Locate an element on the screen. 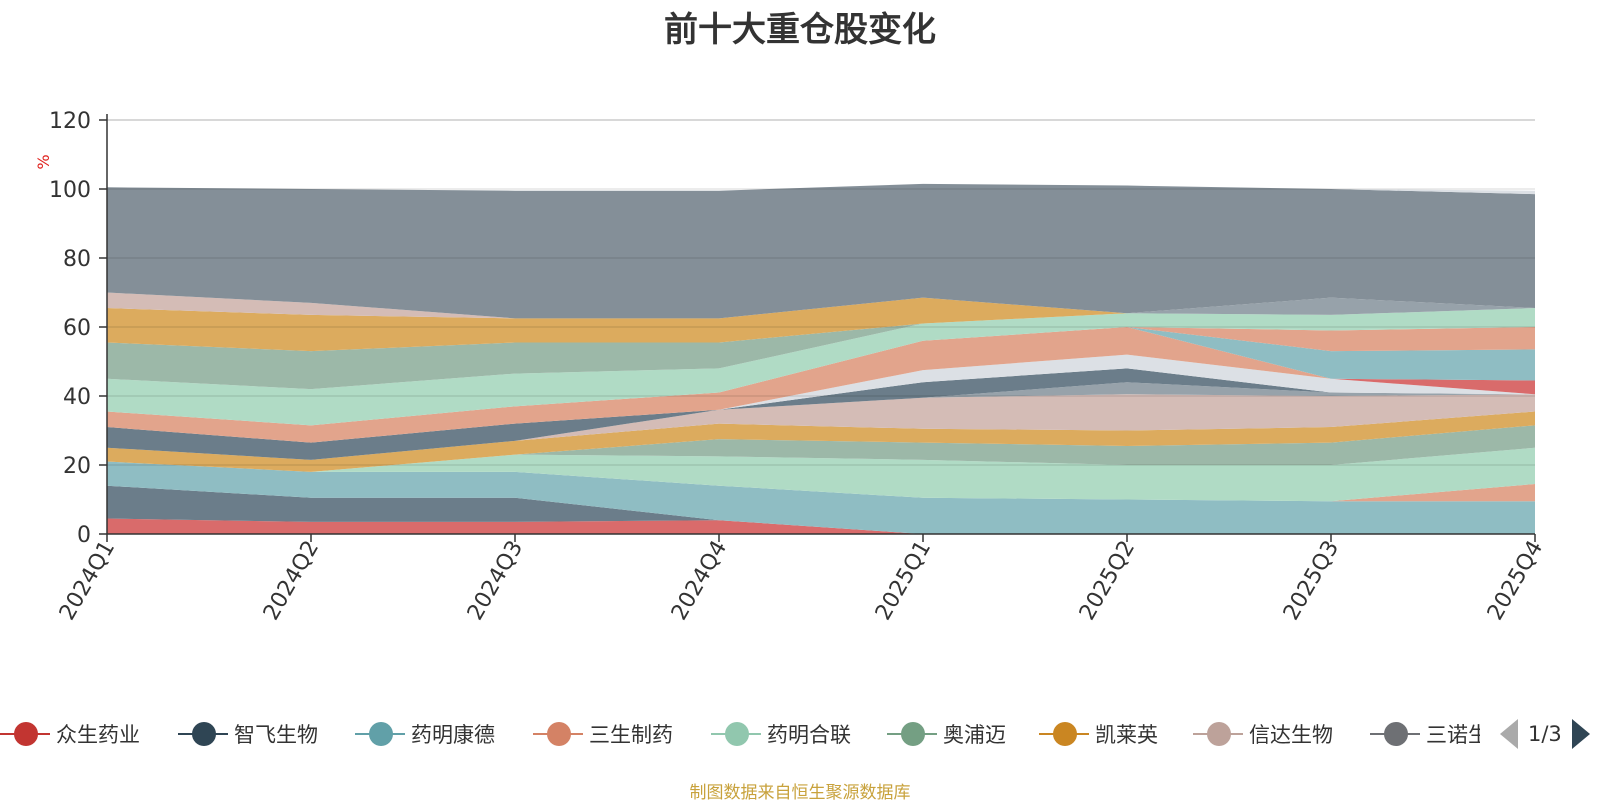 This screenshot has width=1600, height=803. legend-label: 凯莱英 is located at coordinates (1126, 735).